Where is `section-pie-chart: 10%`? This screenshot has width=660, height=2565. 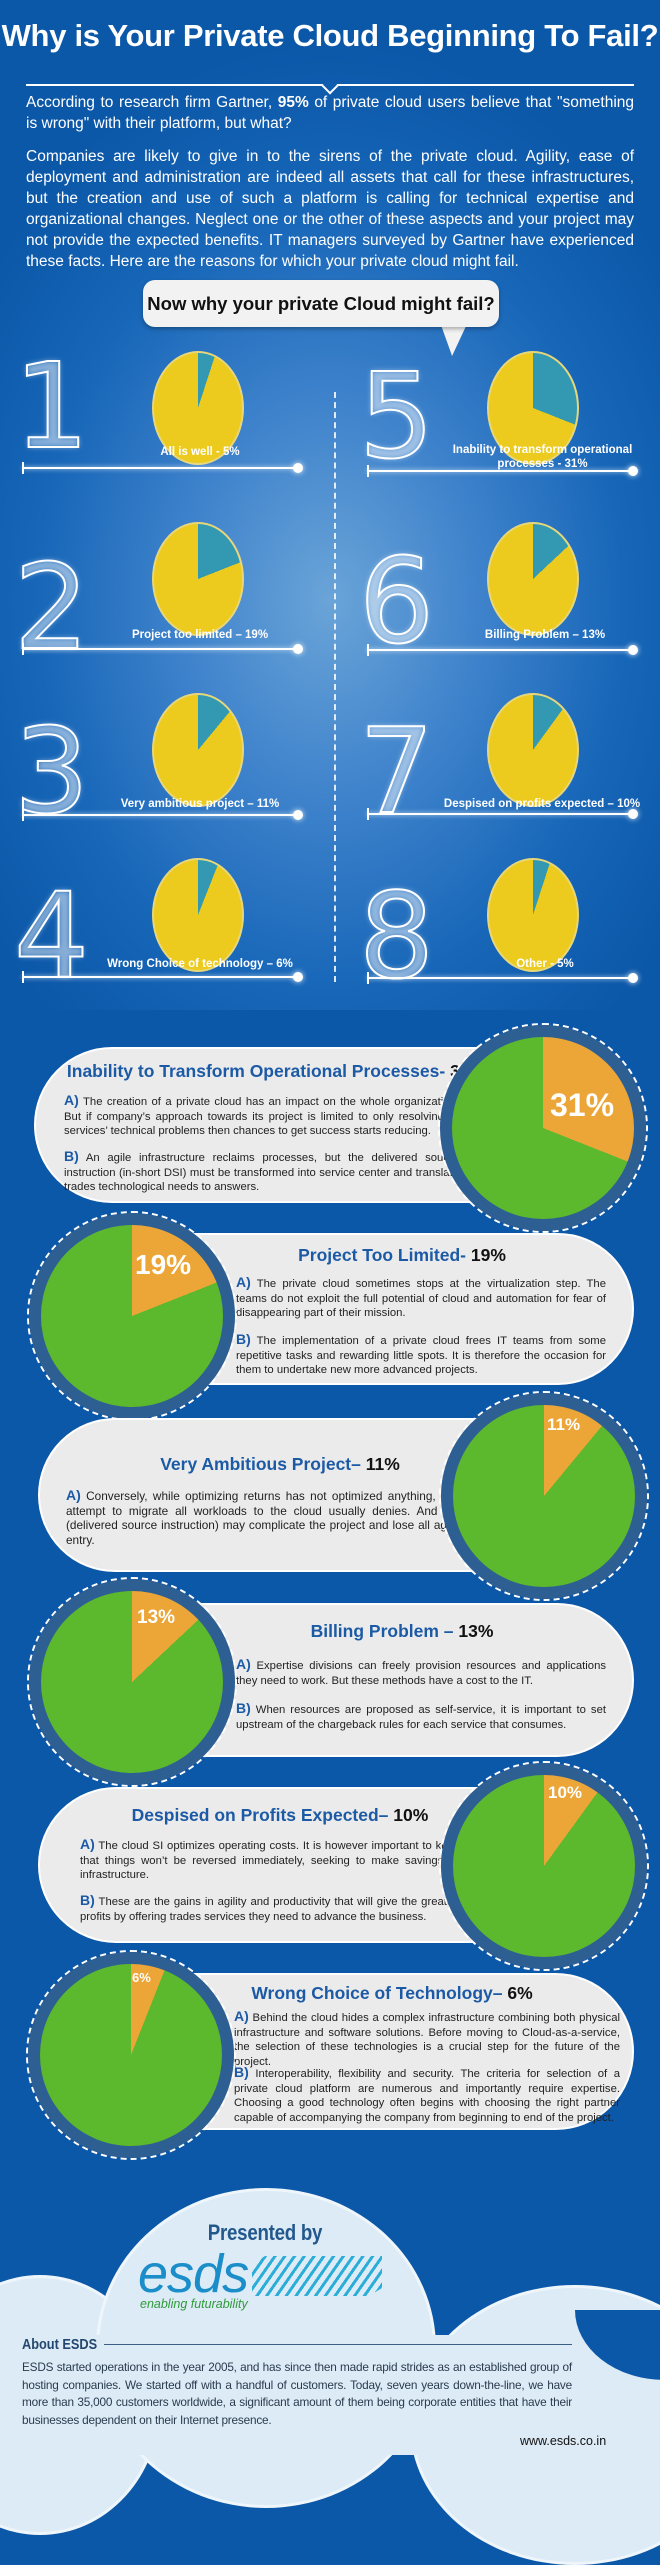 section-pie-chart: 10% is located at coordinates (544, 1866).